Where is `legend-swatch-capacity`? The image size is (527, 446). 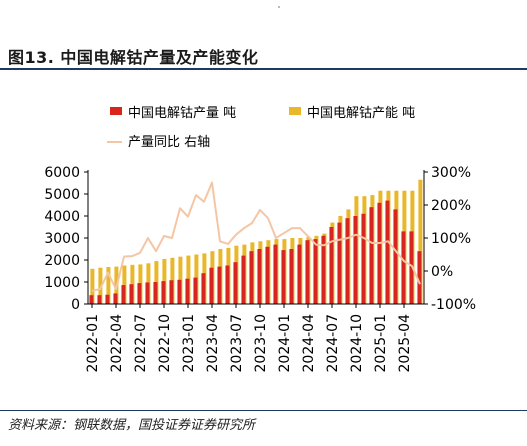
legend-swatch-capacity is located at coordinates (295, 111).